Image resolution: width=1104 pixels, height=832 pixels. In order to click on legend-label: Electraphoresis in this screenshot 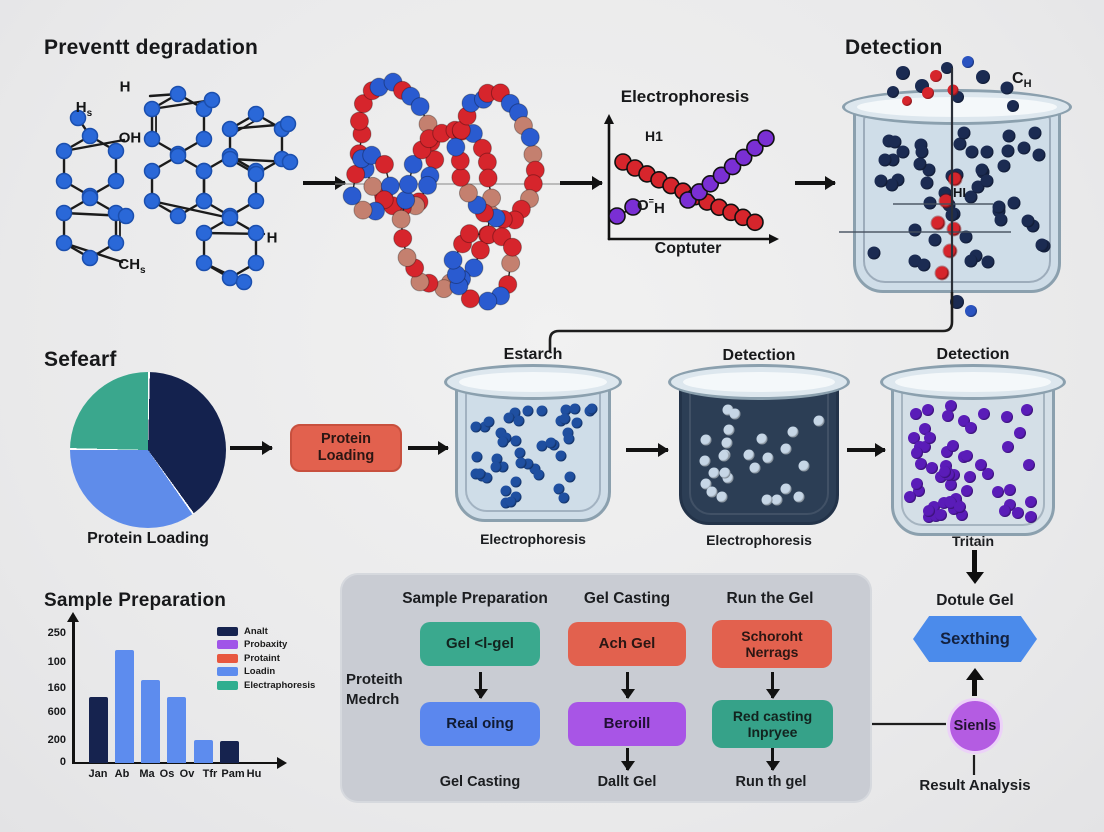, I will do `click(280, 685)`.